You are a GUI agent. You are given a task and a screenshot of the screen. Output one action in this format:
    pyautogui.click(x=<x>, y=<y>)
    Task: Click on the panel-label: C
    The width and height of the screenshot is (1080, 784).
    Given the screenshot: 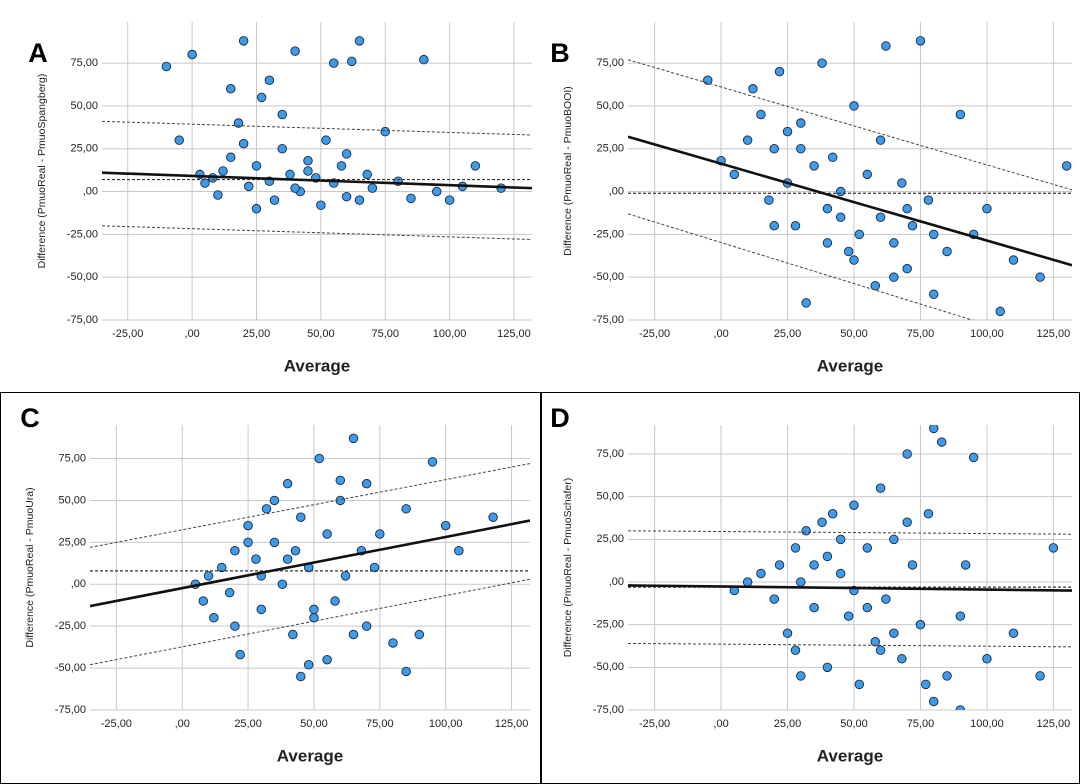 What is the action you would take?
    pyautogui.click(x=30, y=418)
    